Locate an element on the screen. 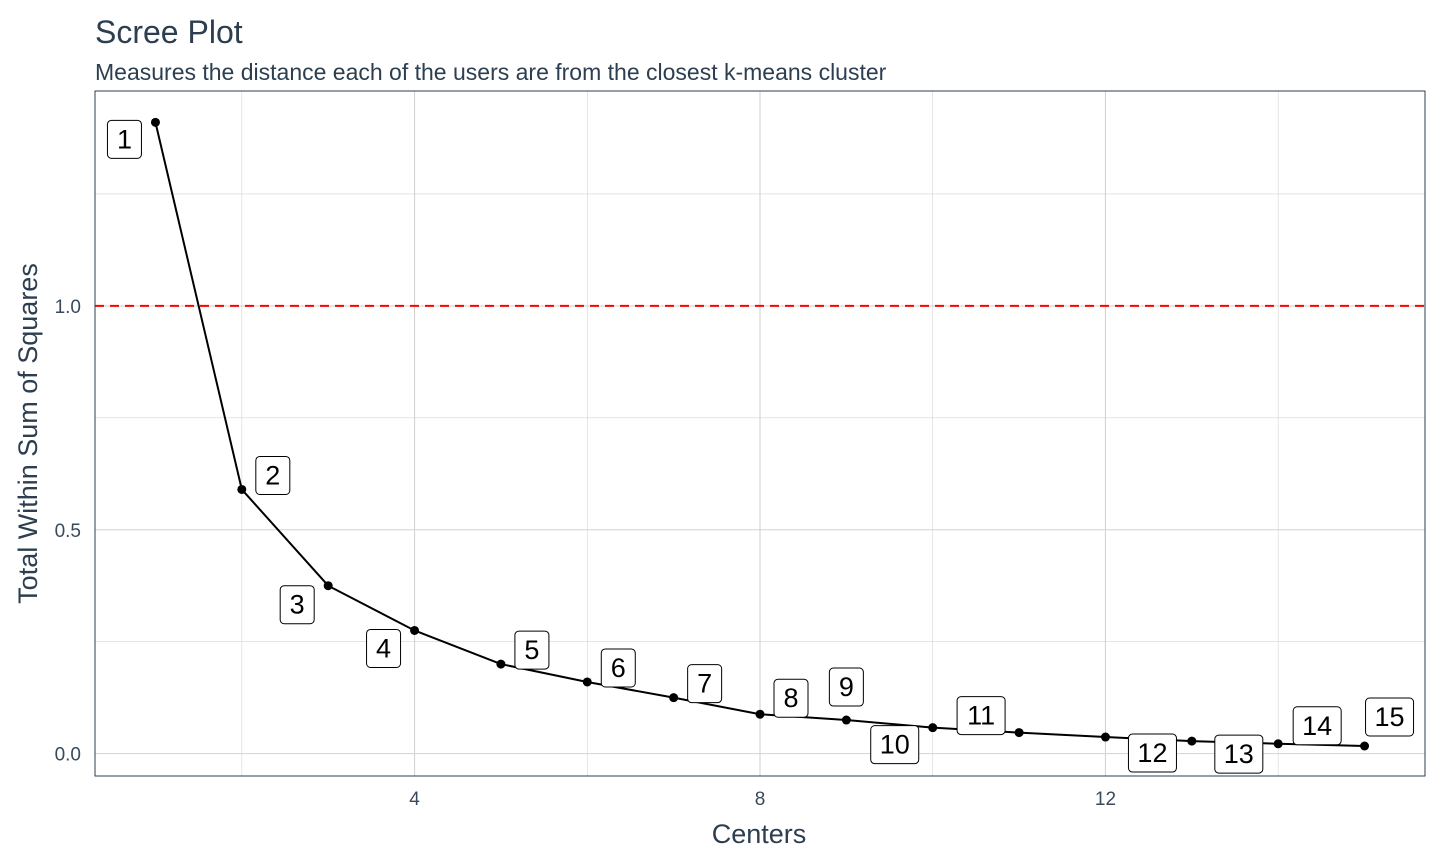 This screenshot has height=864, width=1440. point-label: 3 is located at coordinates (297, 605).